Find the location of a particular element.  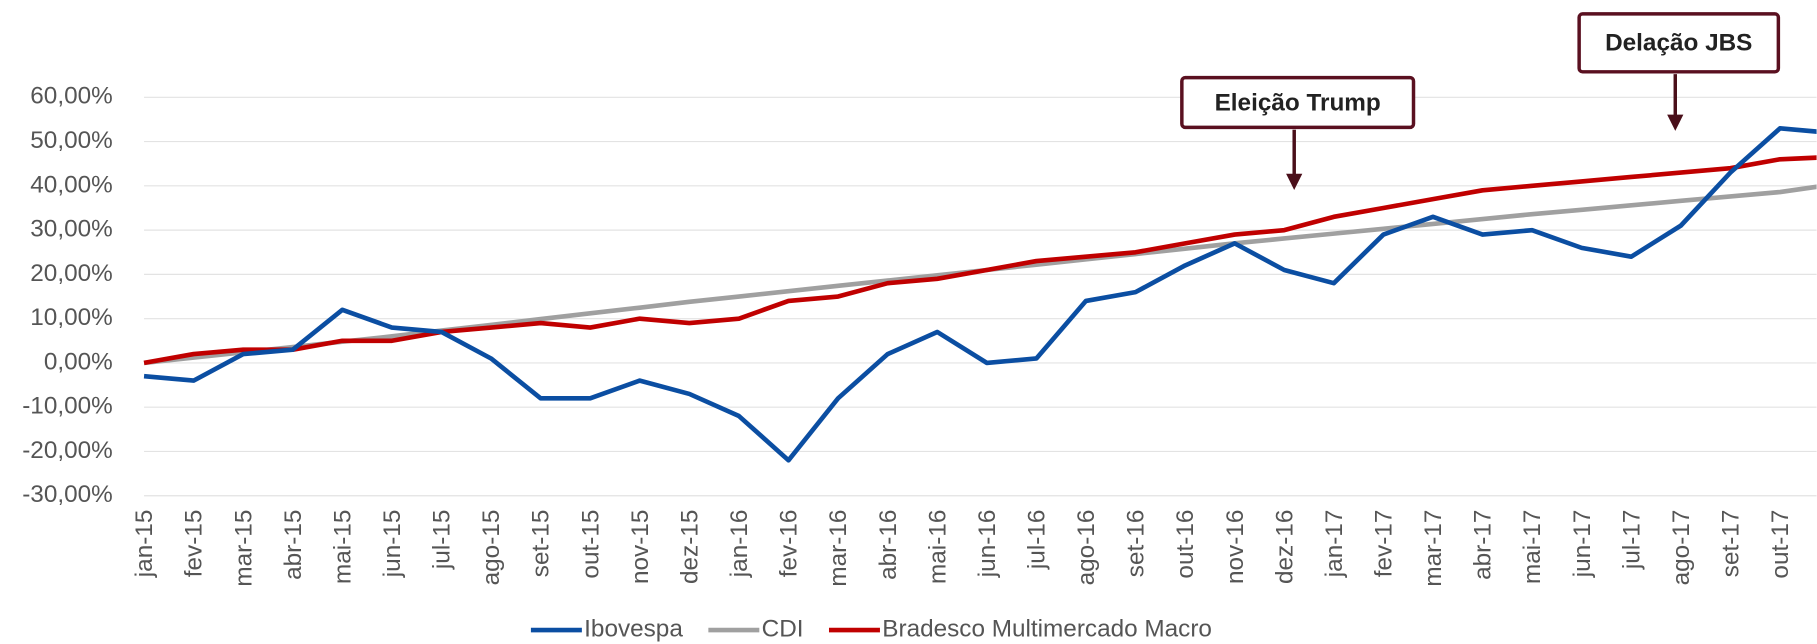

x-tick-label: fev-16 is located at coordinates (789, 544).